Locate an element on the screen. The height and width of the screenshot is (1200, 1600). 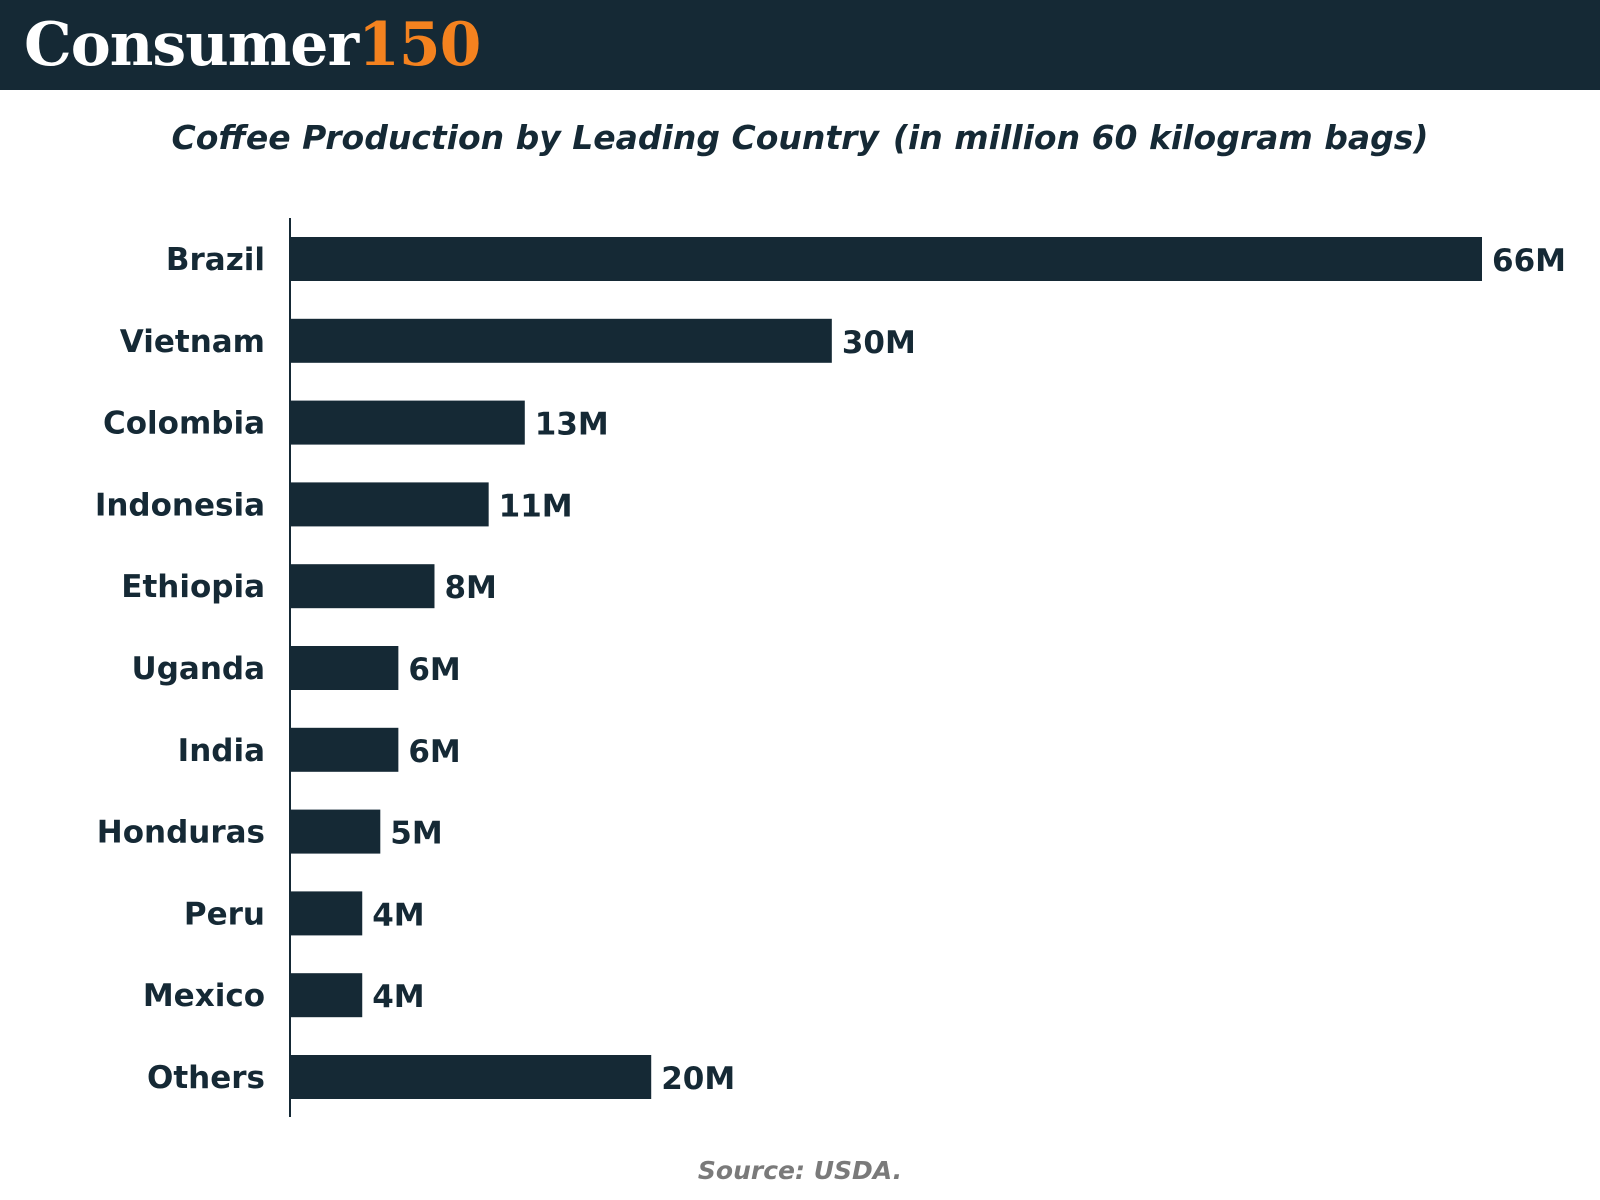
bar-mexico is located at coordinates (327, 995).